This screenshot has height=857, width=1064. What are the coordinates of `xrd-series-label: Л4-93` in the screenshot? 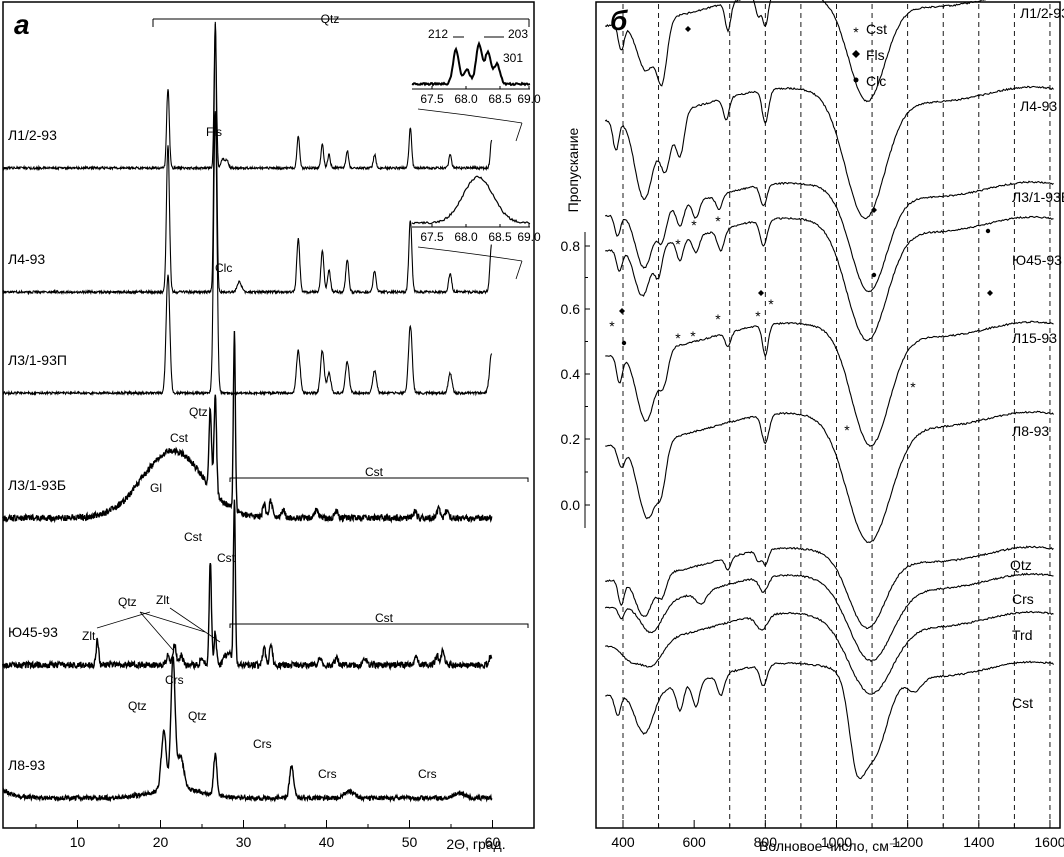 It's located at (26, 259).